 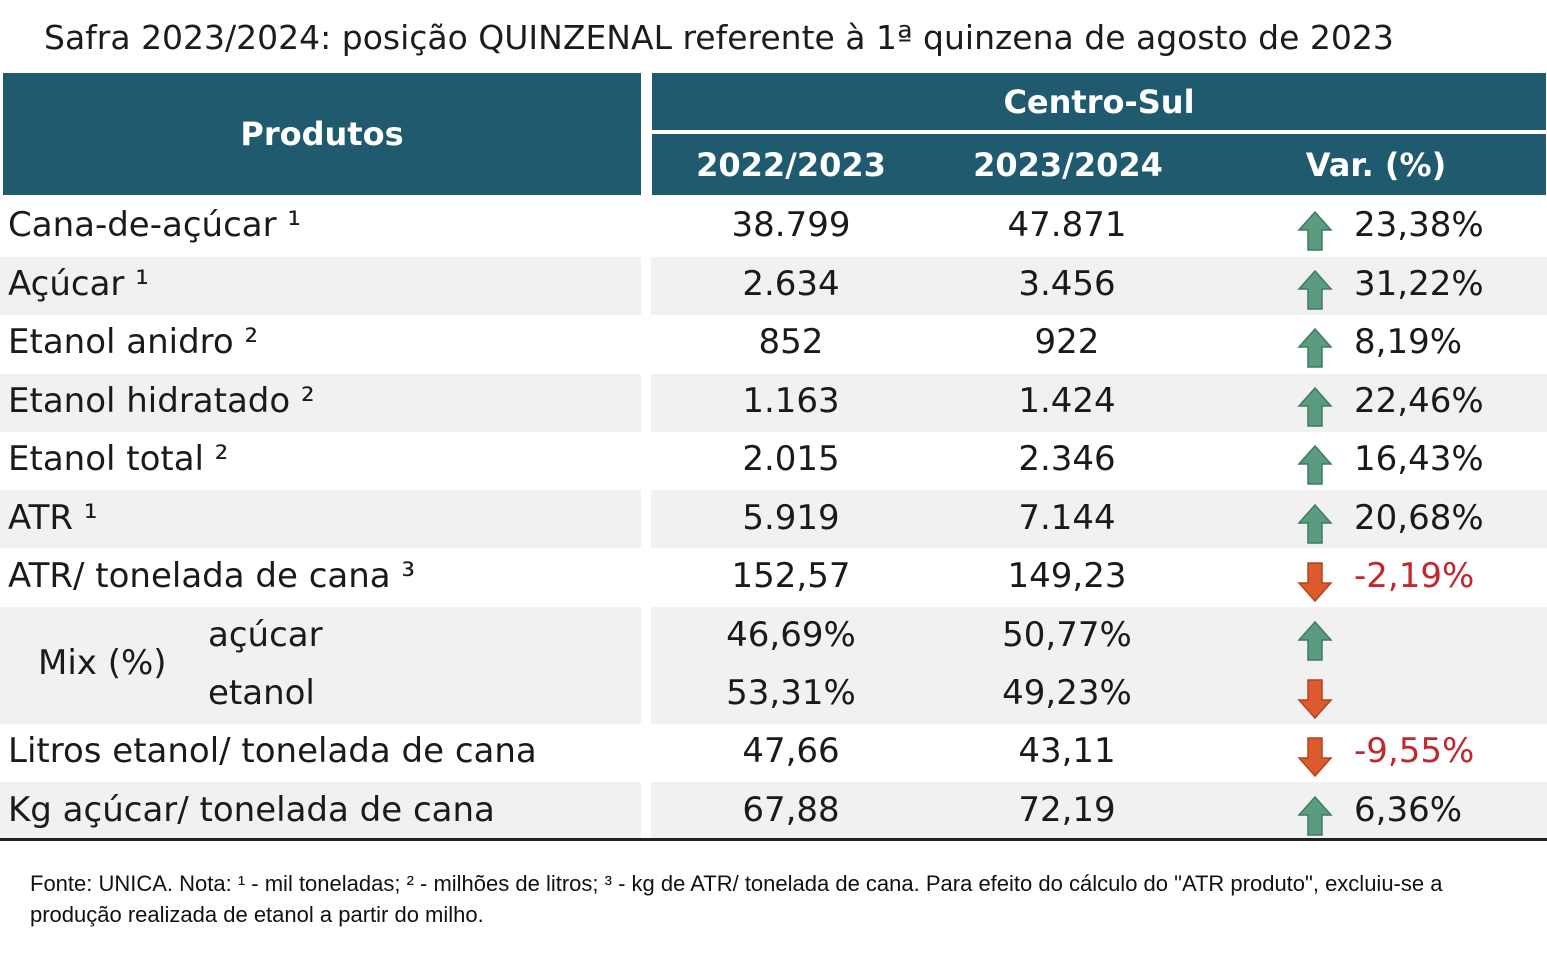 What do you see at coordinates (1067, 459) in the screenshot?
I see `row-value-2023: 2.346` at bounding box center [1067, 459].